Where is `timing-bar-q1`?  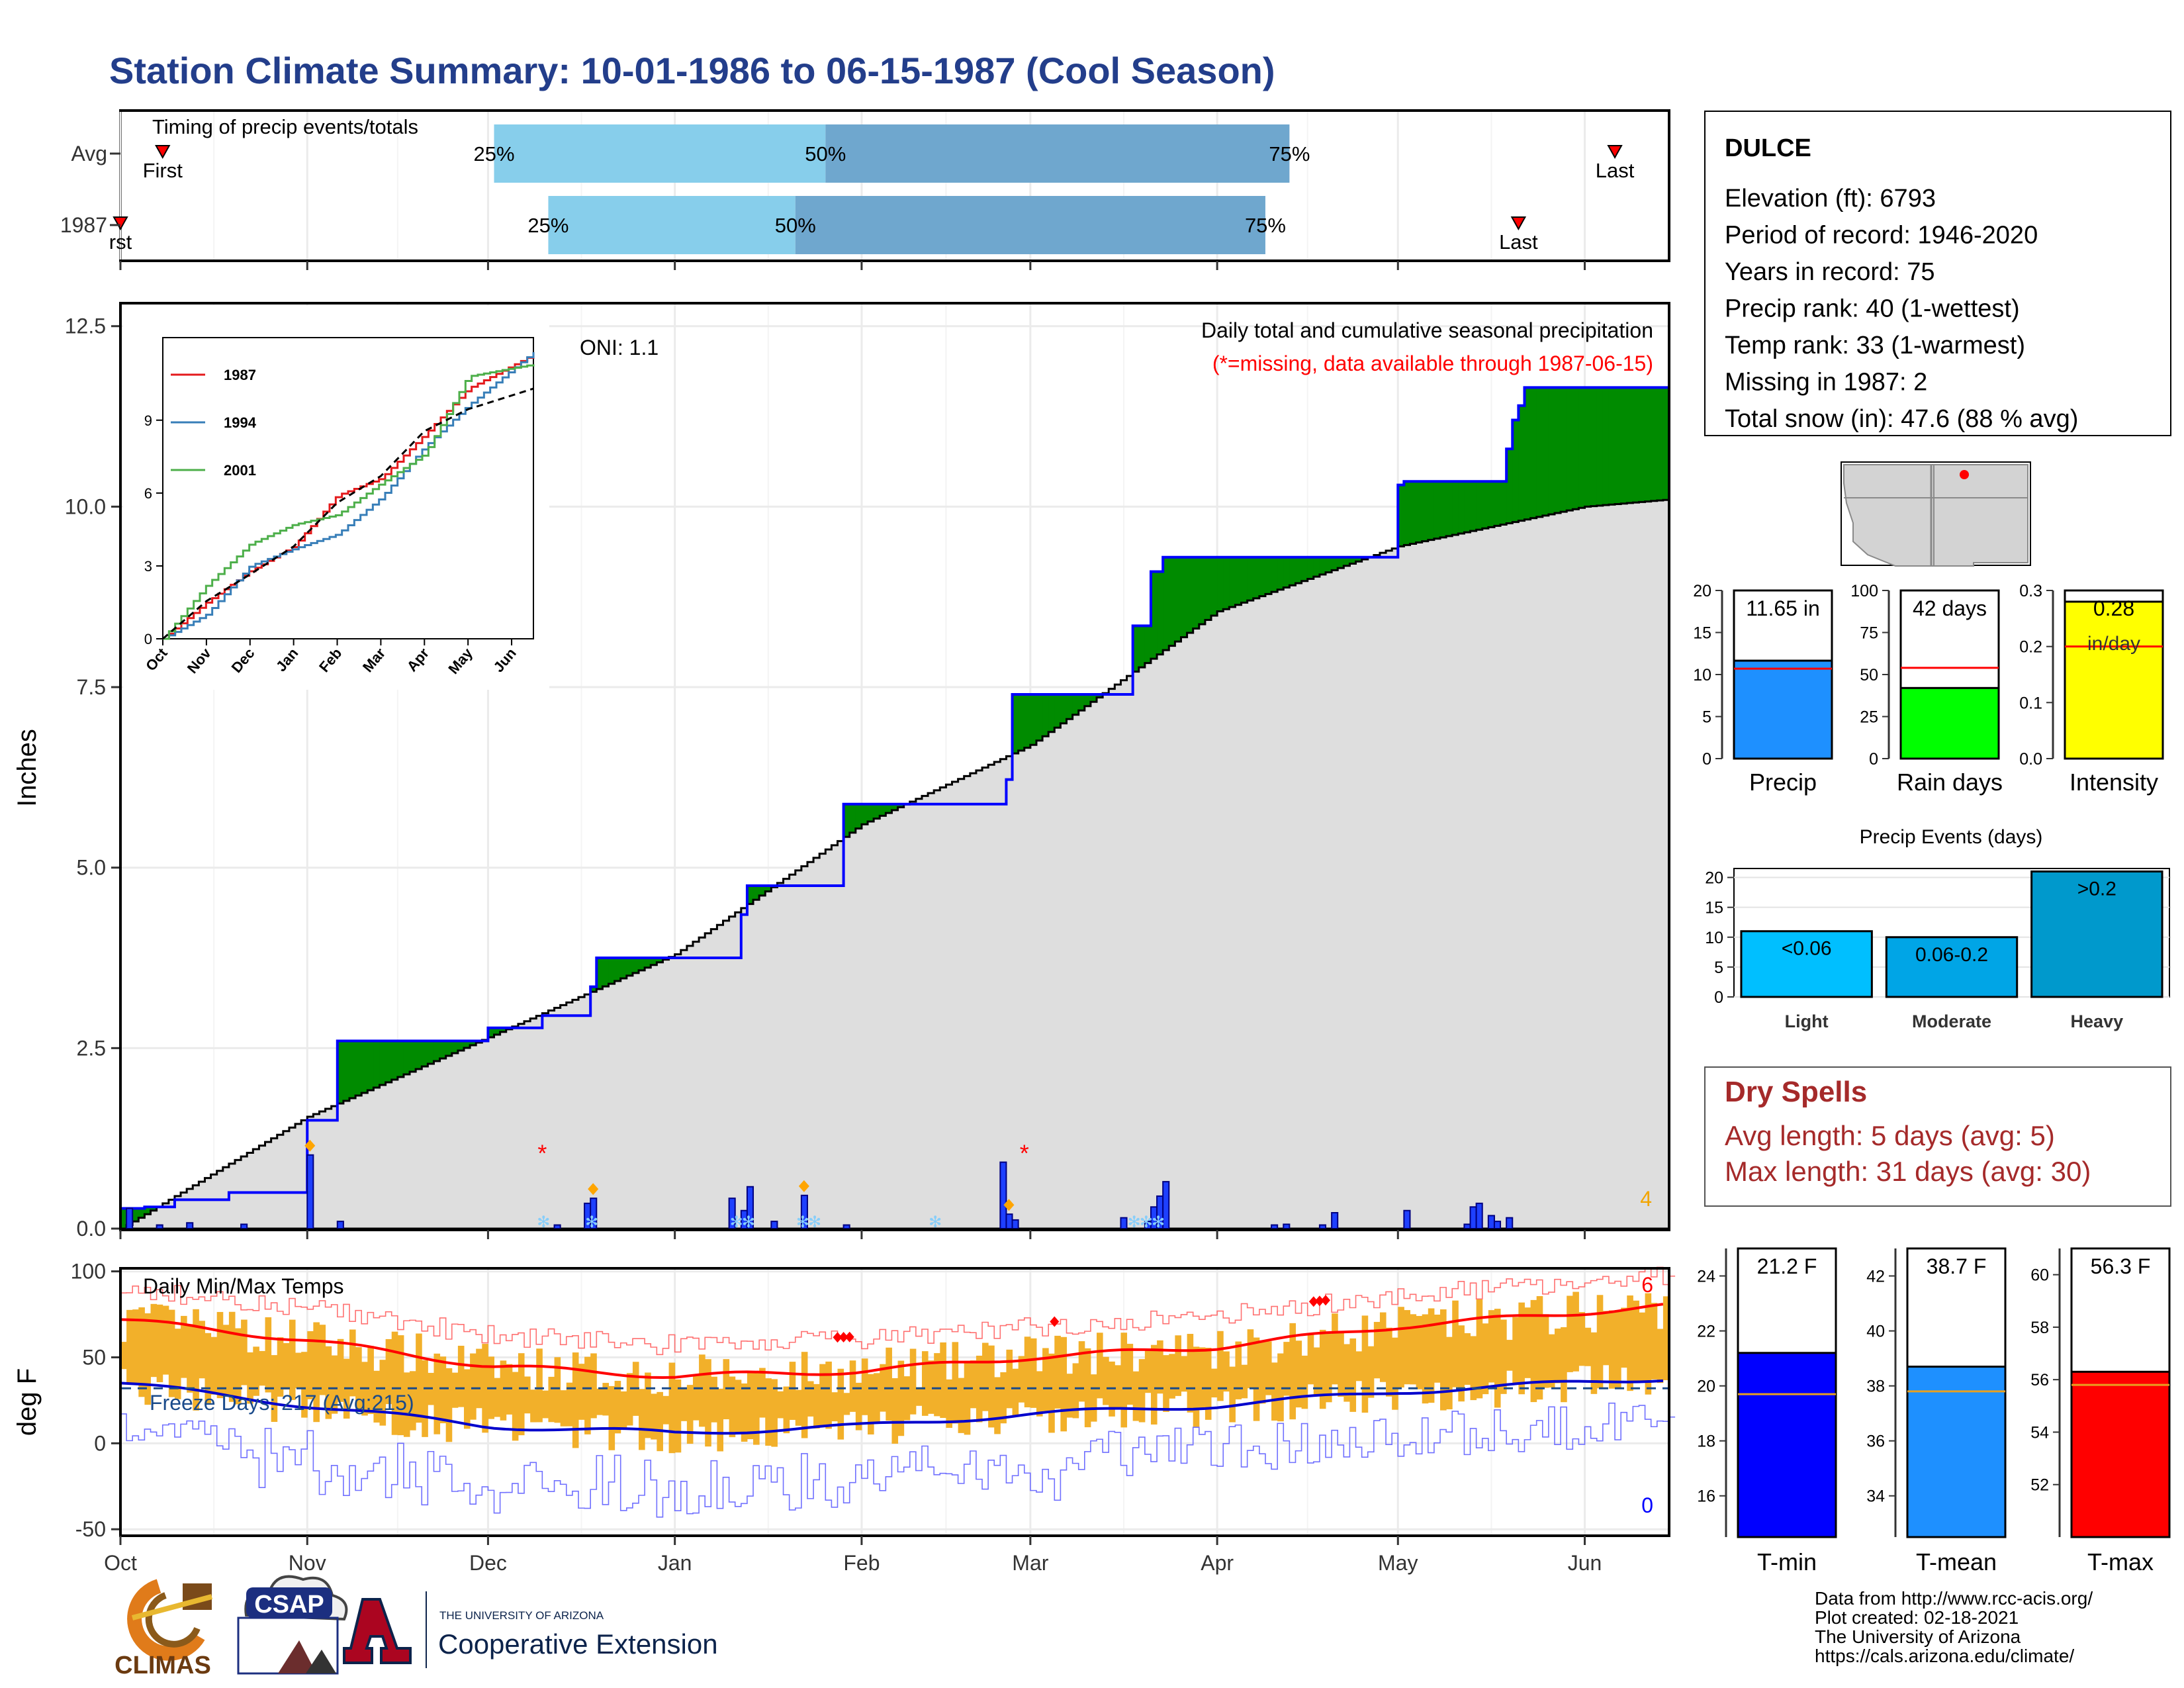 timing-bar-q1 is located at coordinates (660, 153).